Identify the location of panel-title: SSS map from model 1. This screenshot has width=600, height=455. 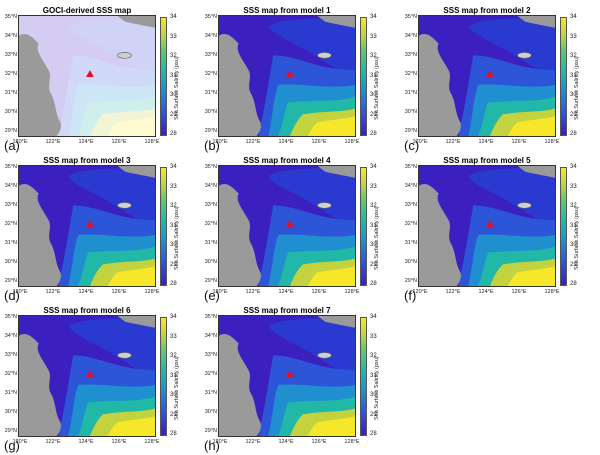
(287, 10).